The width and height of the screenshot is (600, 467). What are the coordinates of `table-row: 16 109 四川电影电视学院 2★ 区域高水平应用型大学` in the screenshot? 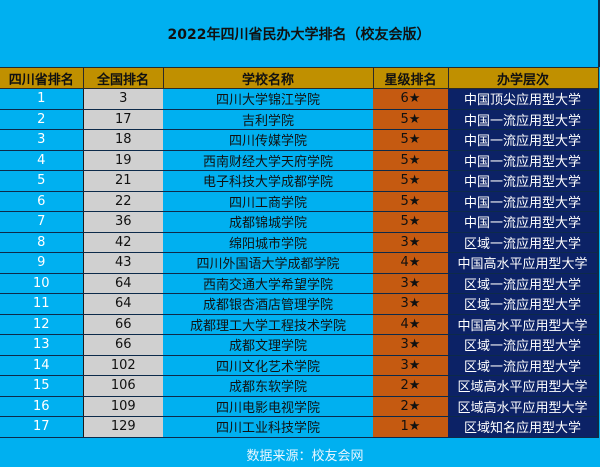 It's located at (299, 406).